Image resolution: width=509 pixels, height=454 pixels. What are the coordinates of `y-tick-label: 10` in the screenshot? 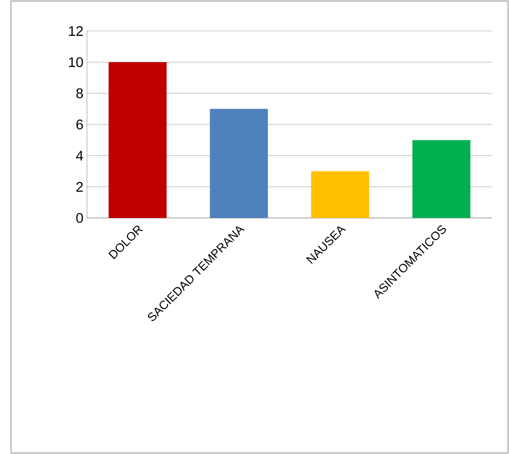 It's located at (76, 62).